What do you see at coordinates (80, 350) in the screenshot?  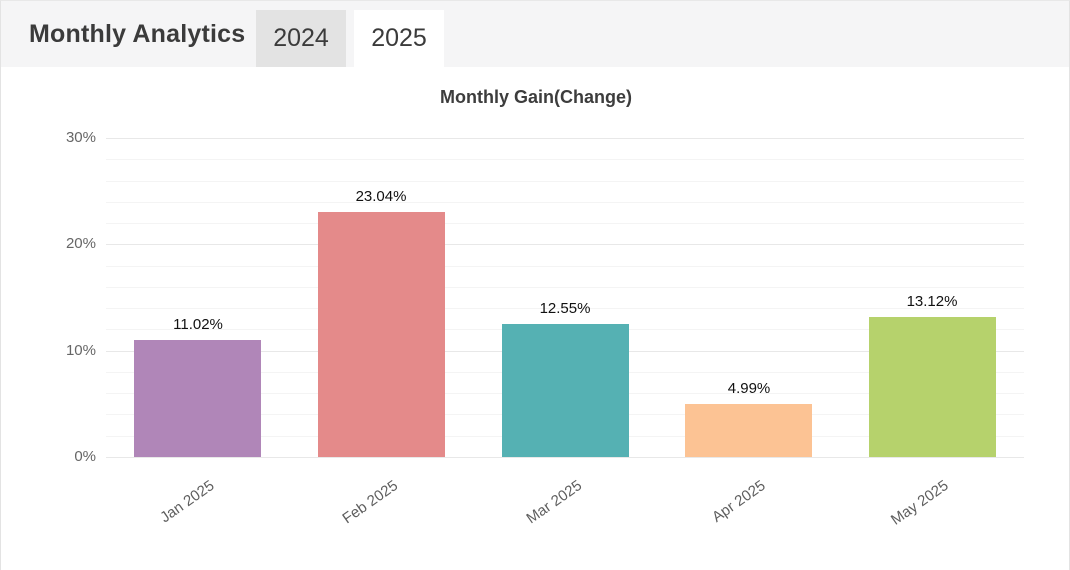 I see `y-tick-label: 10%` at bounding box center [80, 350].